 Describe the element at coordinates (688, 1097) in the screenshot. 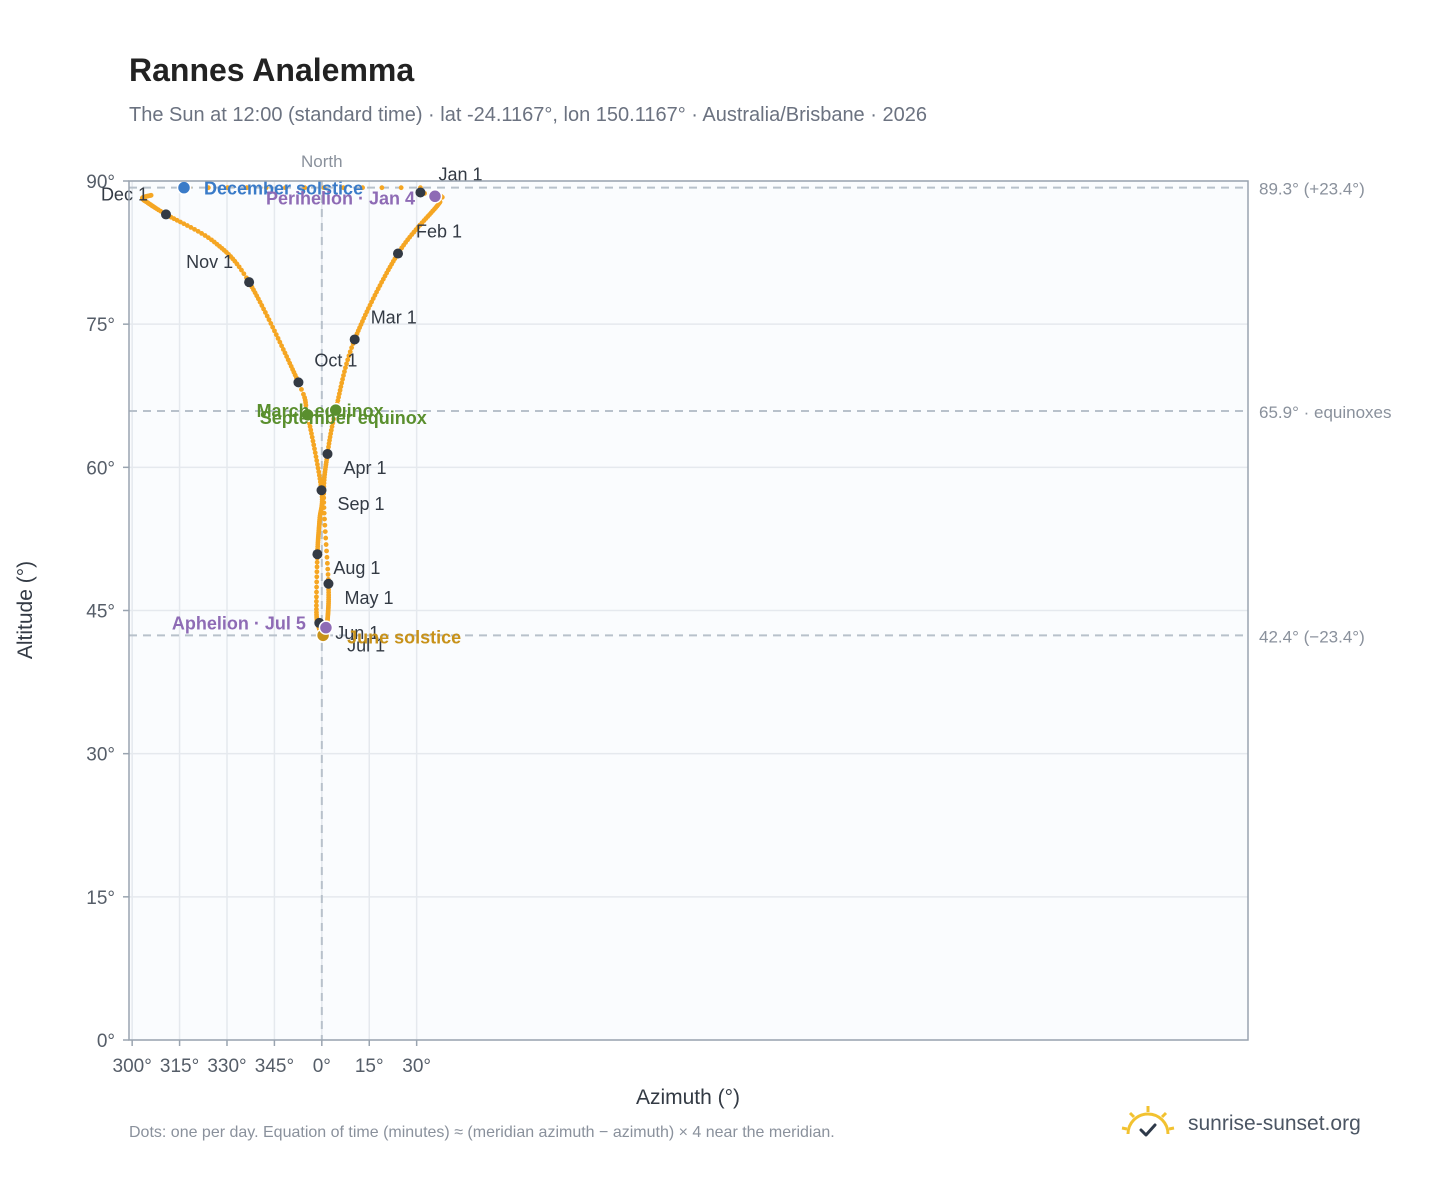

I see `x-axis-label: Azimuth (°)` at that location.